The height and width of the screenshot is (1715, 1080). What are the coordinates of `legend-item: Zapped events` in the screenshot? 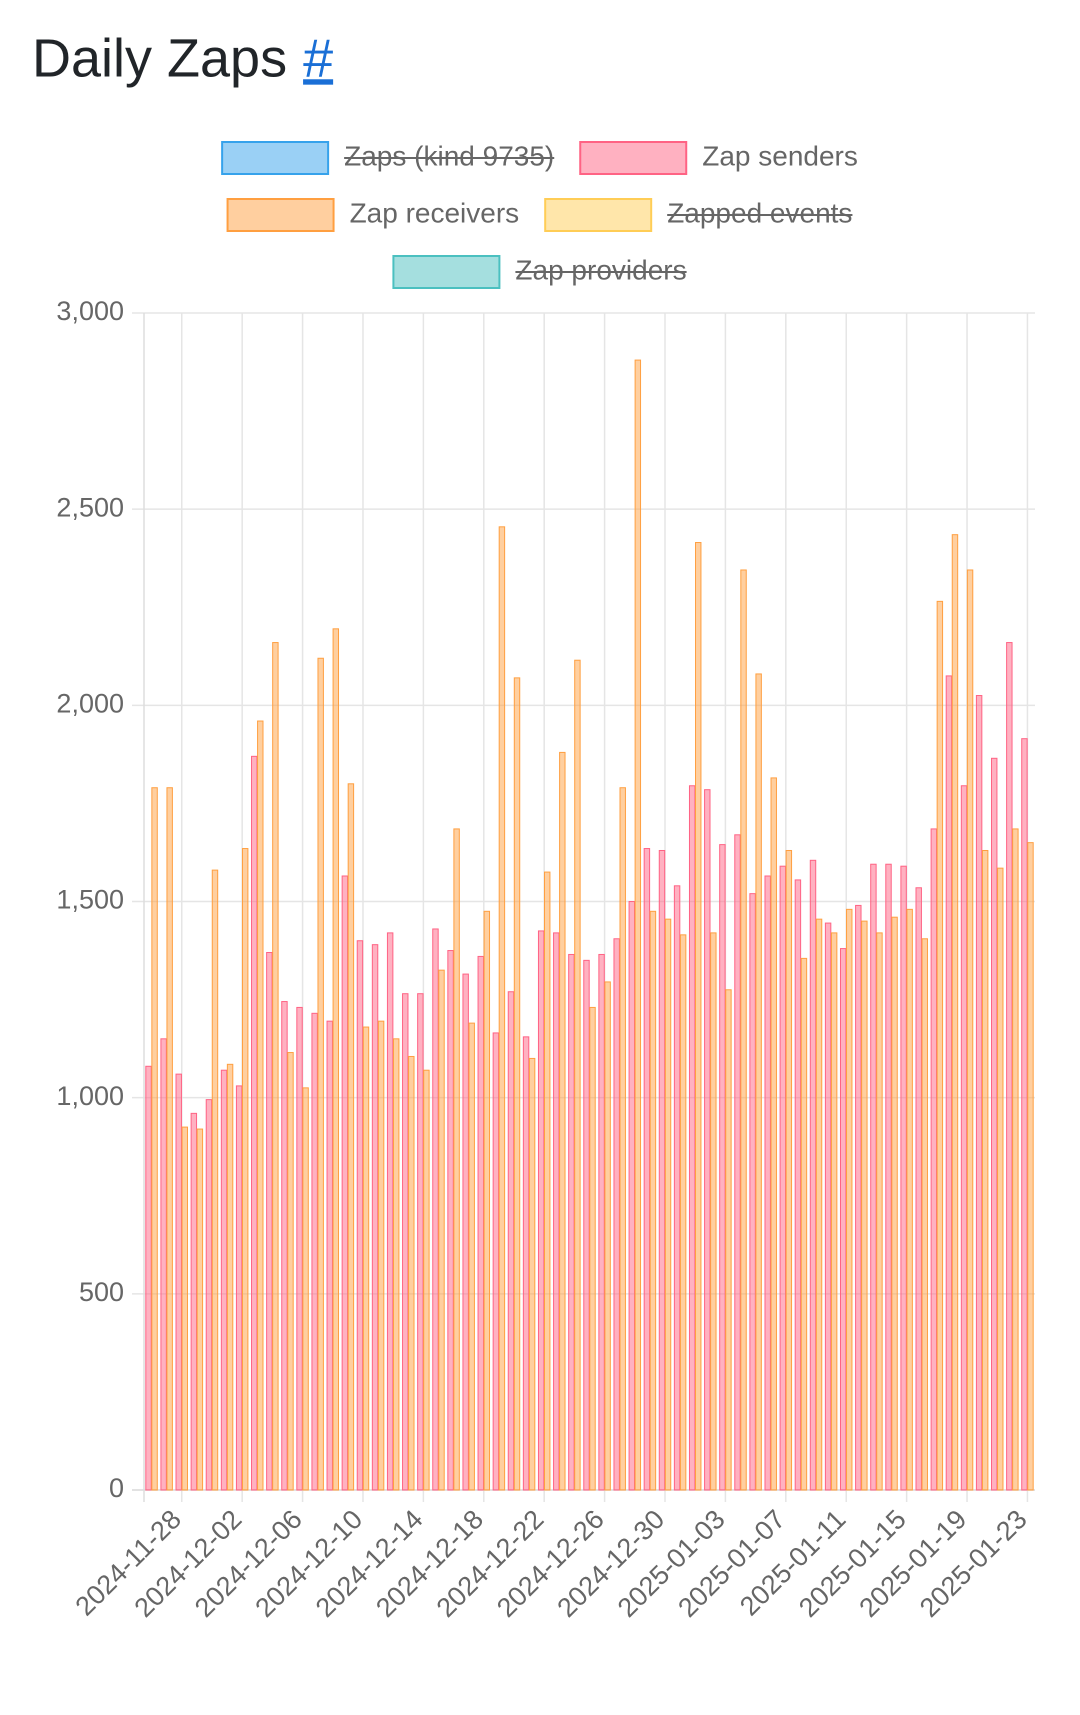 It's located at (698, 214).